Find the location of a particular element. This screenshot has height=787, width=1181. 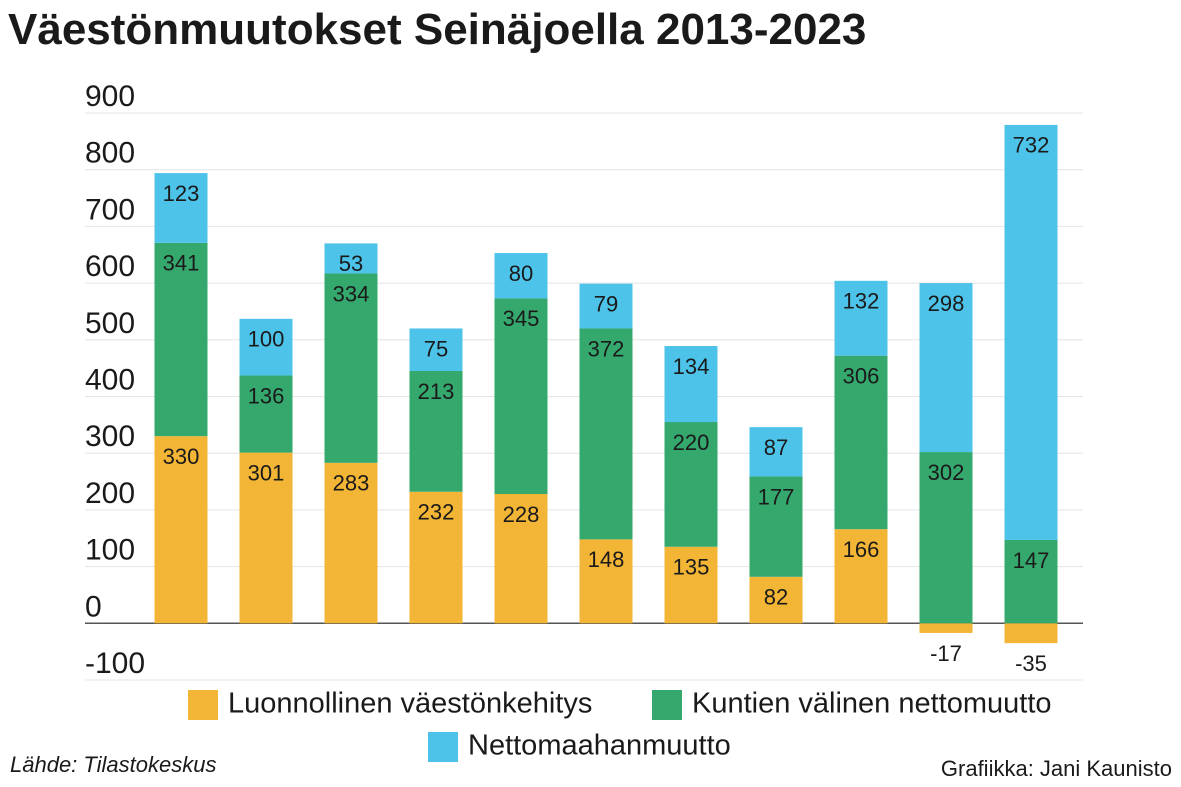

data-label: 132 is located at coordinates (861, 301).